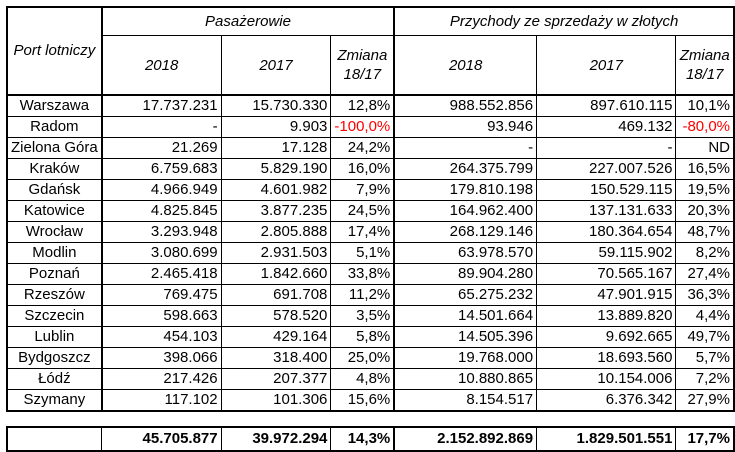 This screenshot has height=452, width=735. Describe the element at coordinates (276, 211) in the screenshot. I see `pax-2017-cell: 3.877.235` at that location.